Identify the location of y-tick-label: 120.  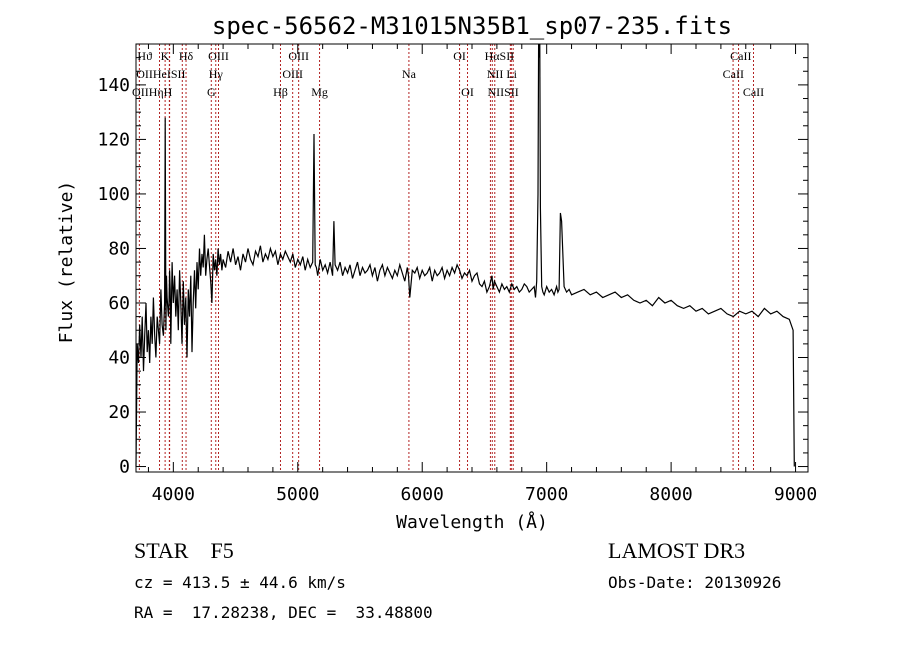
(113, 139).